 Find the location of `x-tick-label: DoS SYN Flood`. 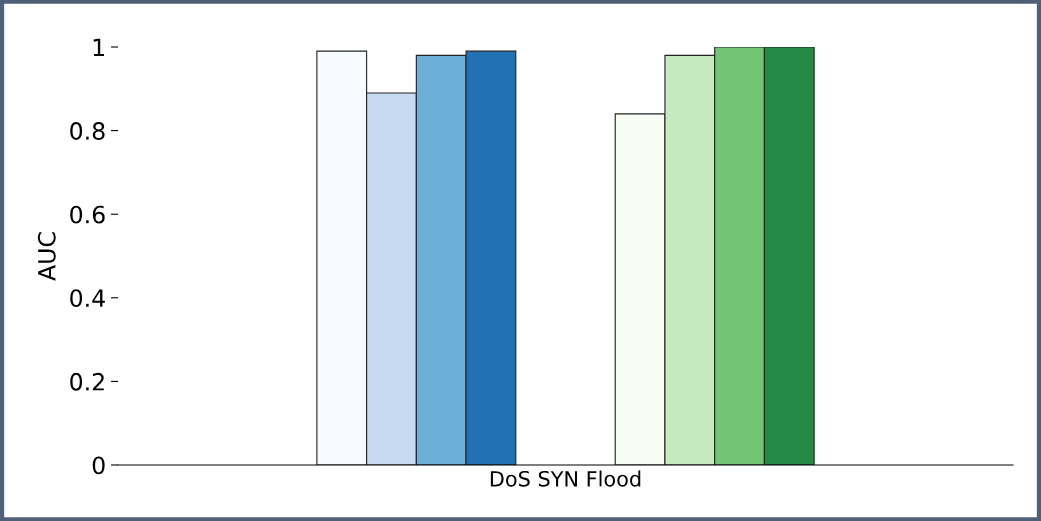

x-tick-label: DoS SYN Flood is located at coordinates (565, 478).